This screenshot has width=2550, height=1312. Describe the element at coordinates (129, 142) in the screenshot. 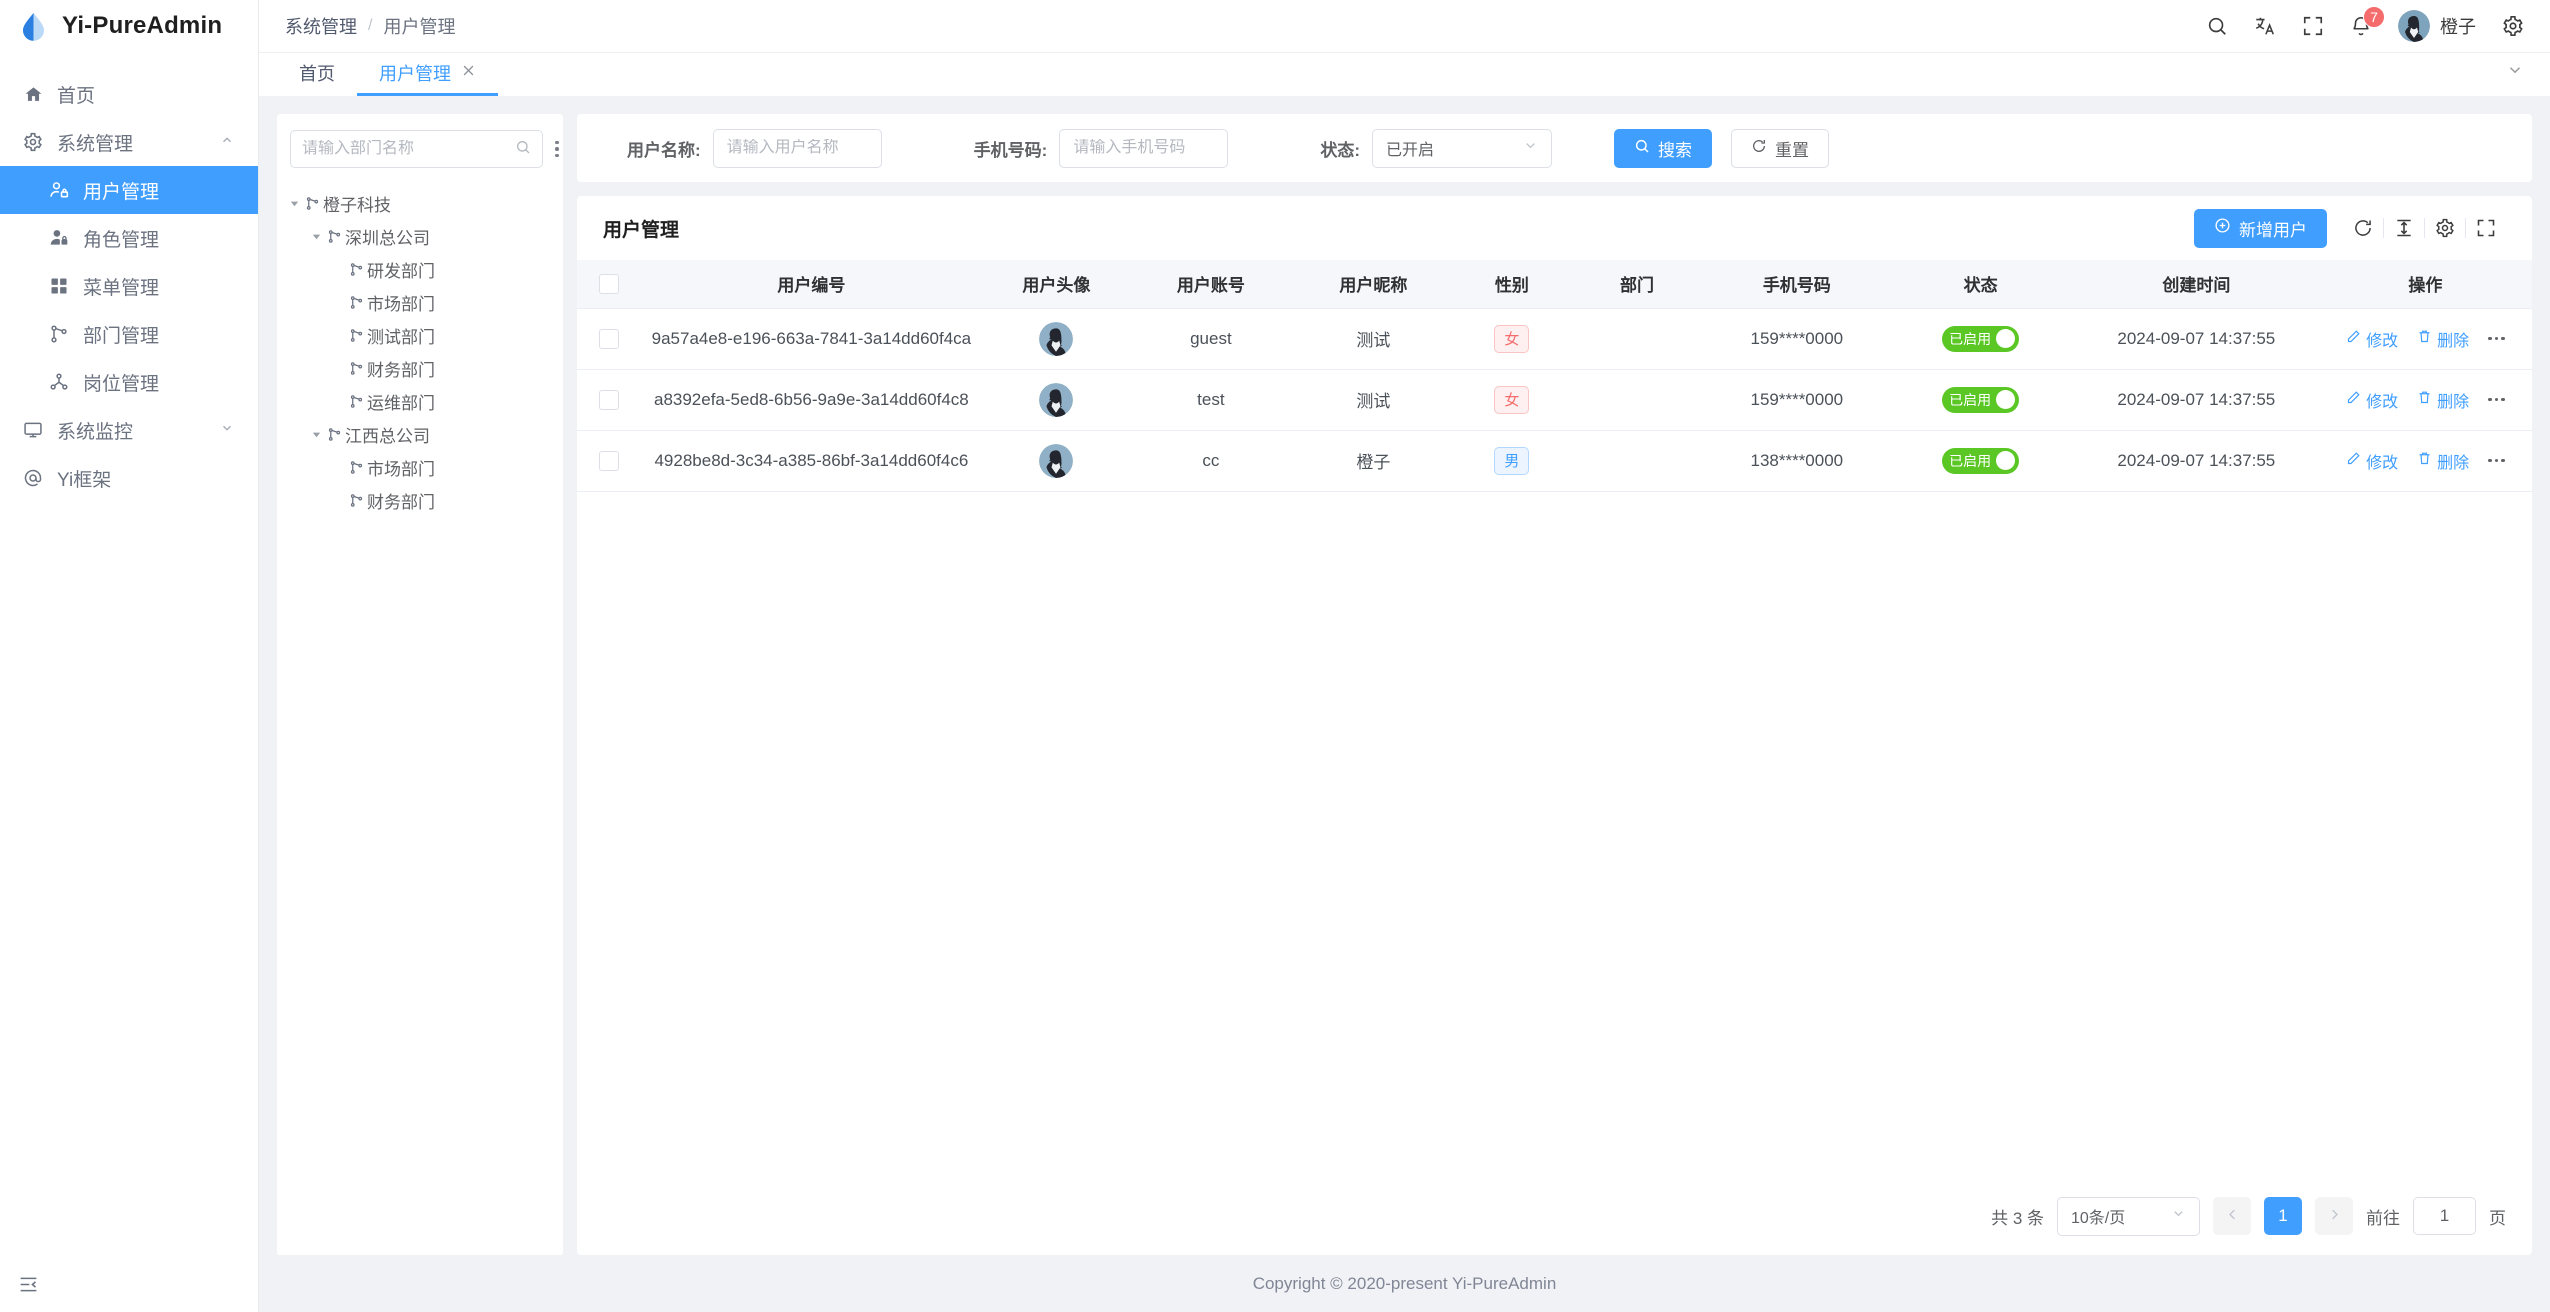

I see `sidebar-item-system-management: 系统管理` at that location.